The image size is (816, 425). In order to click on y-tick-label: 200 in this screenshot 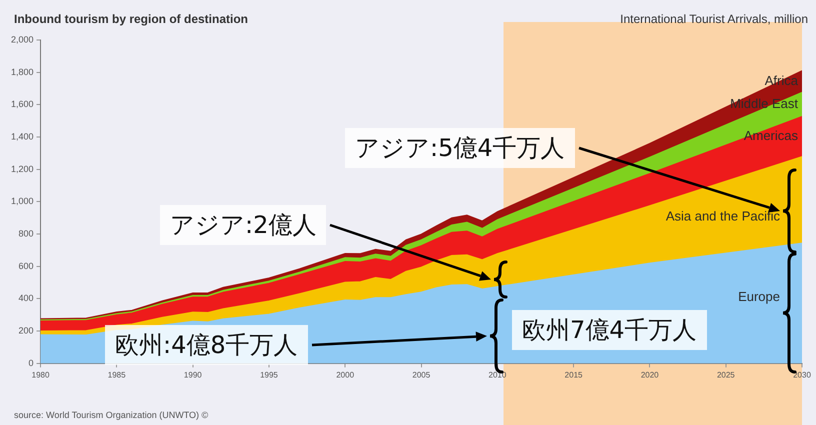, I will do `click(26, 331)`.